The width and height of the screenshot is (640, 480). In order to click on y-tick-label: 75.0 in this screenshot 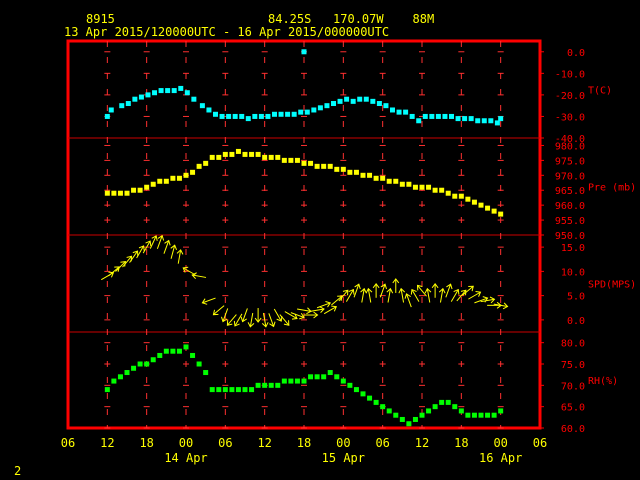, I will do `click(573, 365)`.